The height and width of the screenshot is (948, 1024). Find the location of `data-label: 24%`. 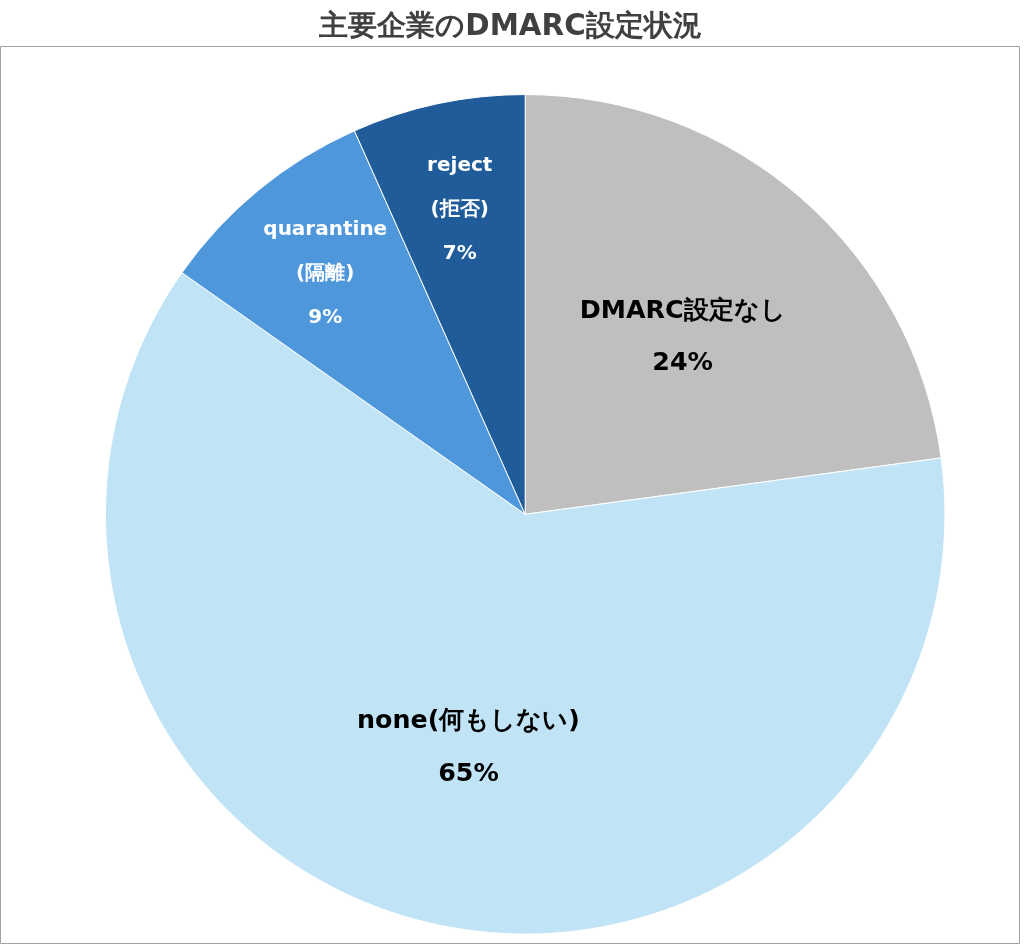

data-label: 24% is located at coordinates (682, 361).